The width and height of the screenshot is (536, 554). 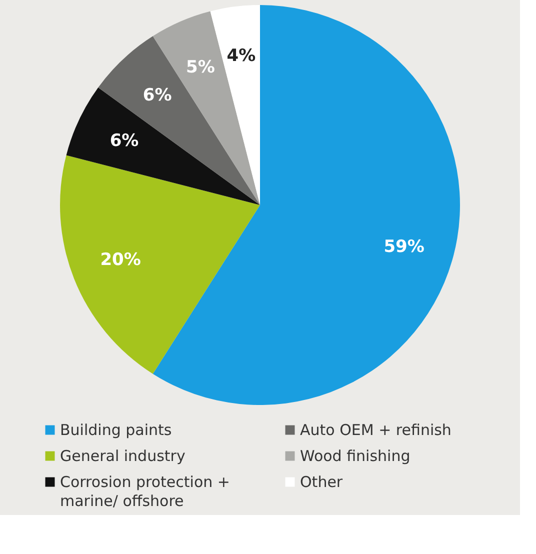 What do you see at coordinates (120, 260) in the screenshot?
I see `data-label: 20%` at bounding box center [120, 260].